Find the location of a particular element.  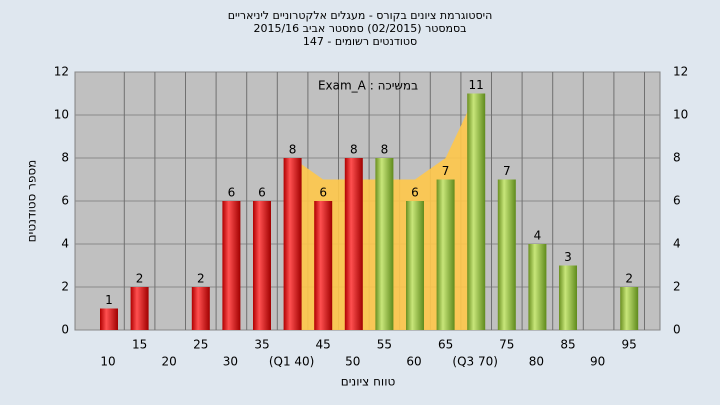

y2-tick-label: 4 is located at coordinates (677, 244).